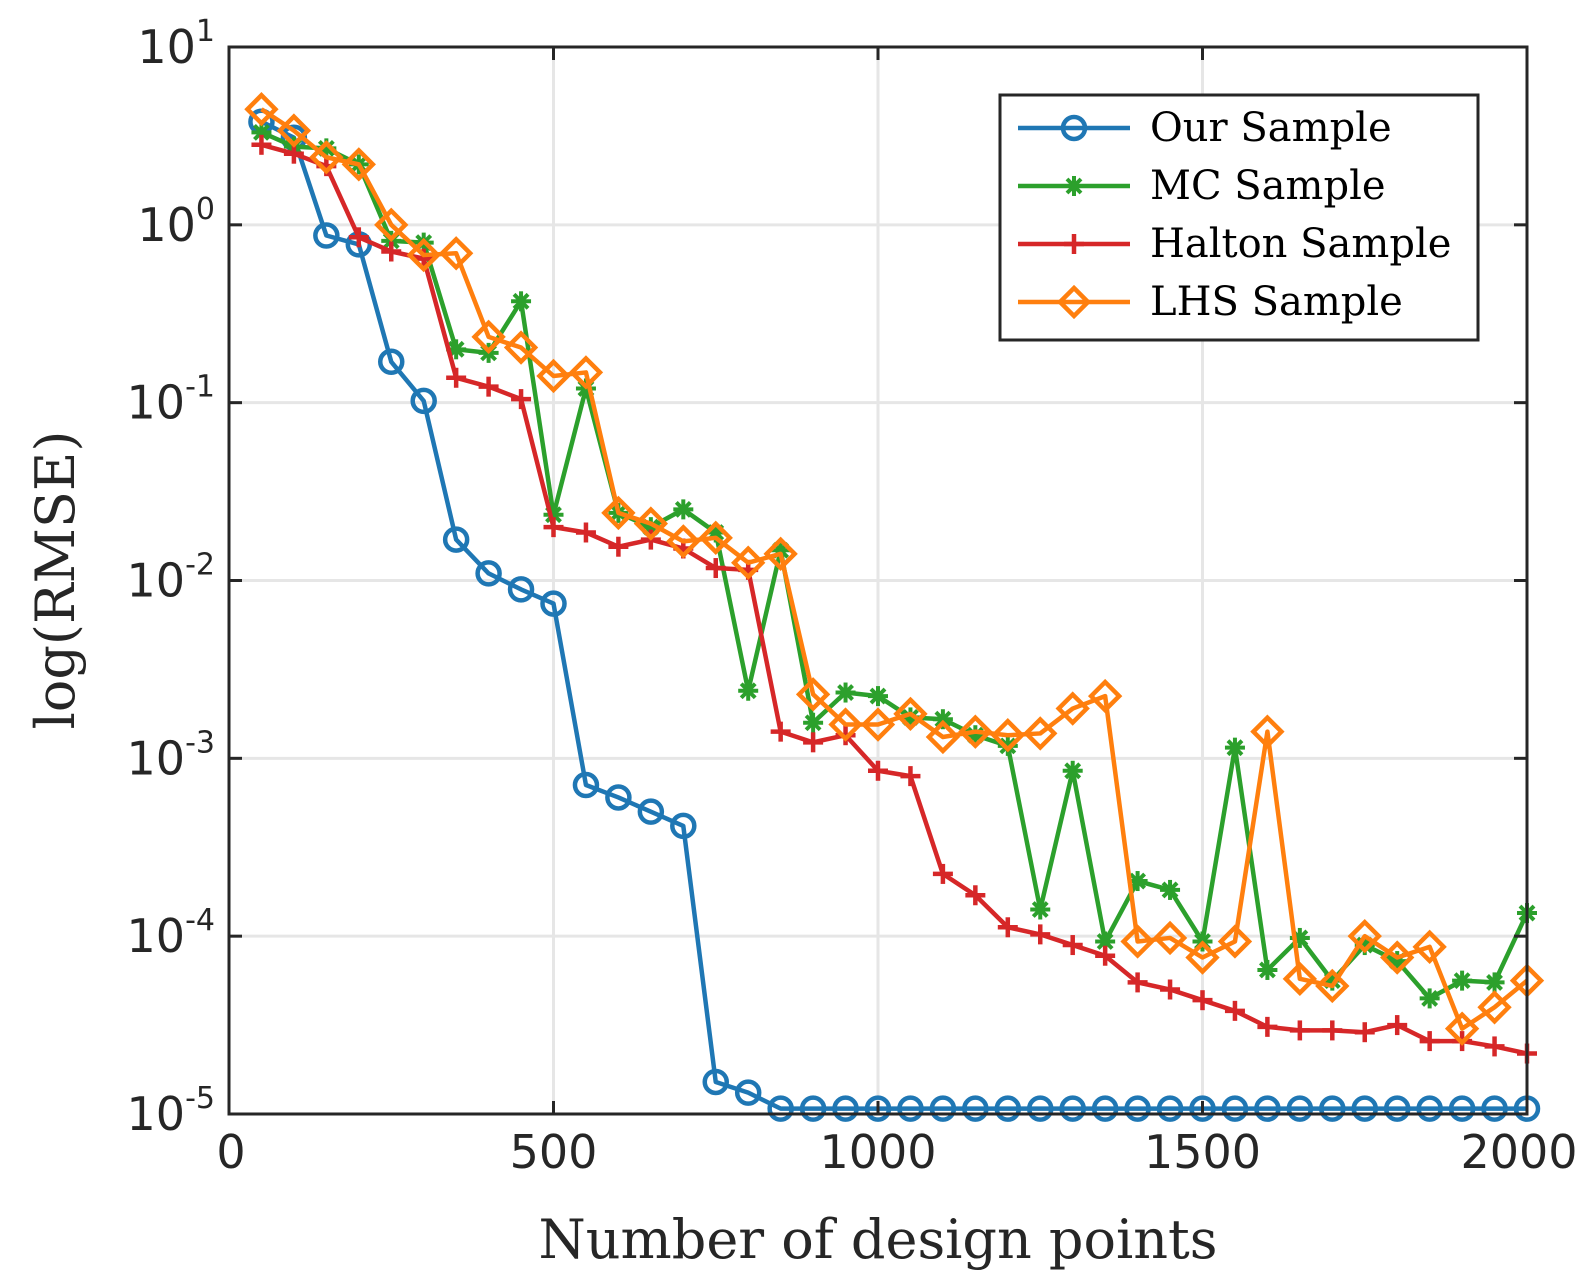 This screenshot has width=1593, height=1275. Describe the element at coordinates (1202, 1152) in the screenshot. I see `x-tick-label: 1500` at that location.